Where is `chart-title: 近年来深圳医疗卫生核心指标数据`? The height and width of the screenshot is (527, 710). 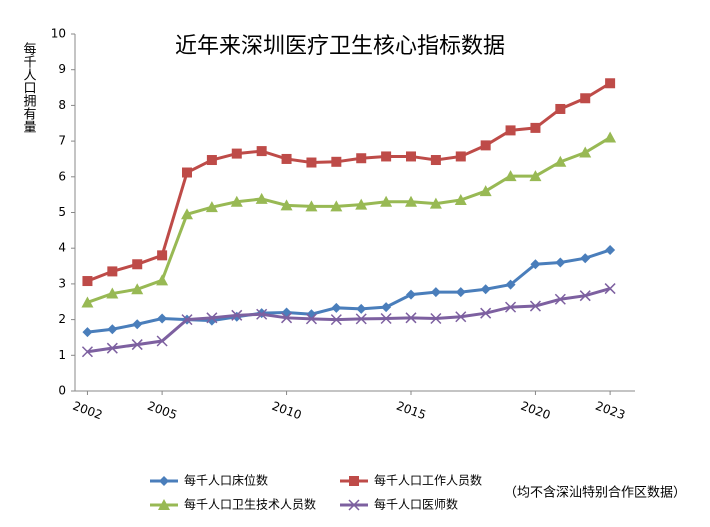
chart-title: 近年来深圳医疗卫生核心指标数据 is located at coordinates (340, 46).